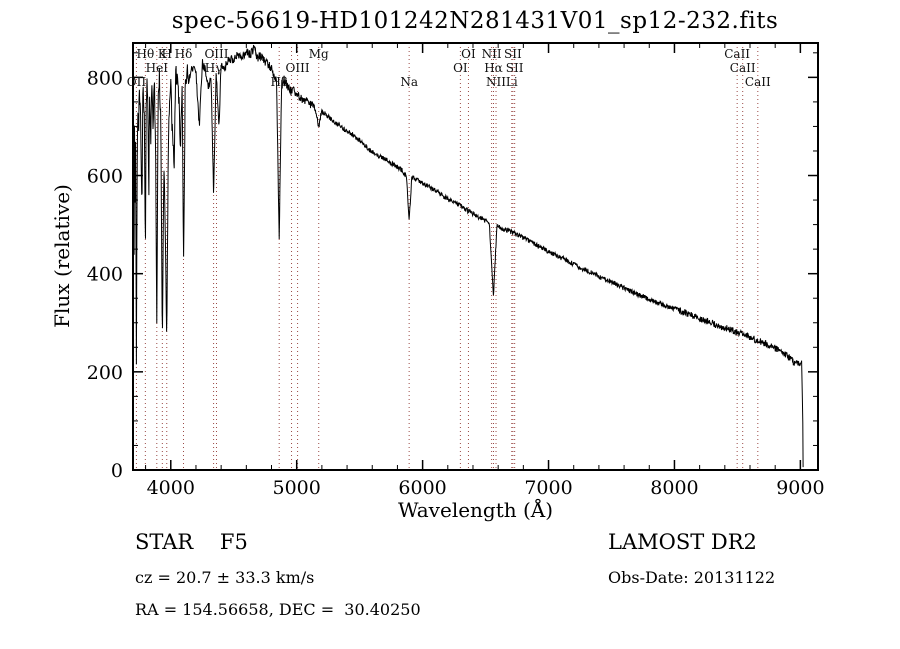 This screenshot has height=649, width=900. Describe the element at coordinates (163, 54) in the screenshot. I see `spectral-line-label: K` at that location.